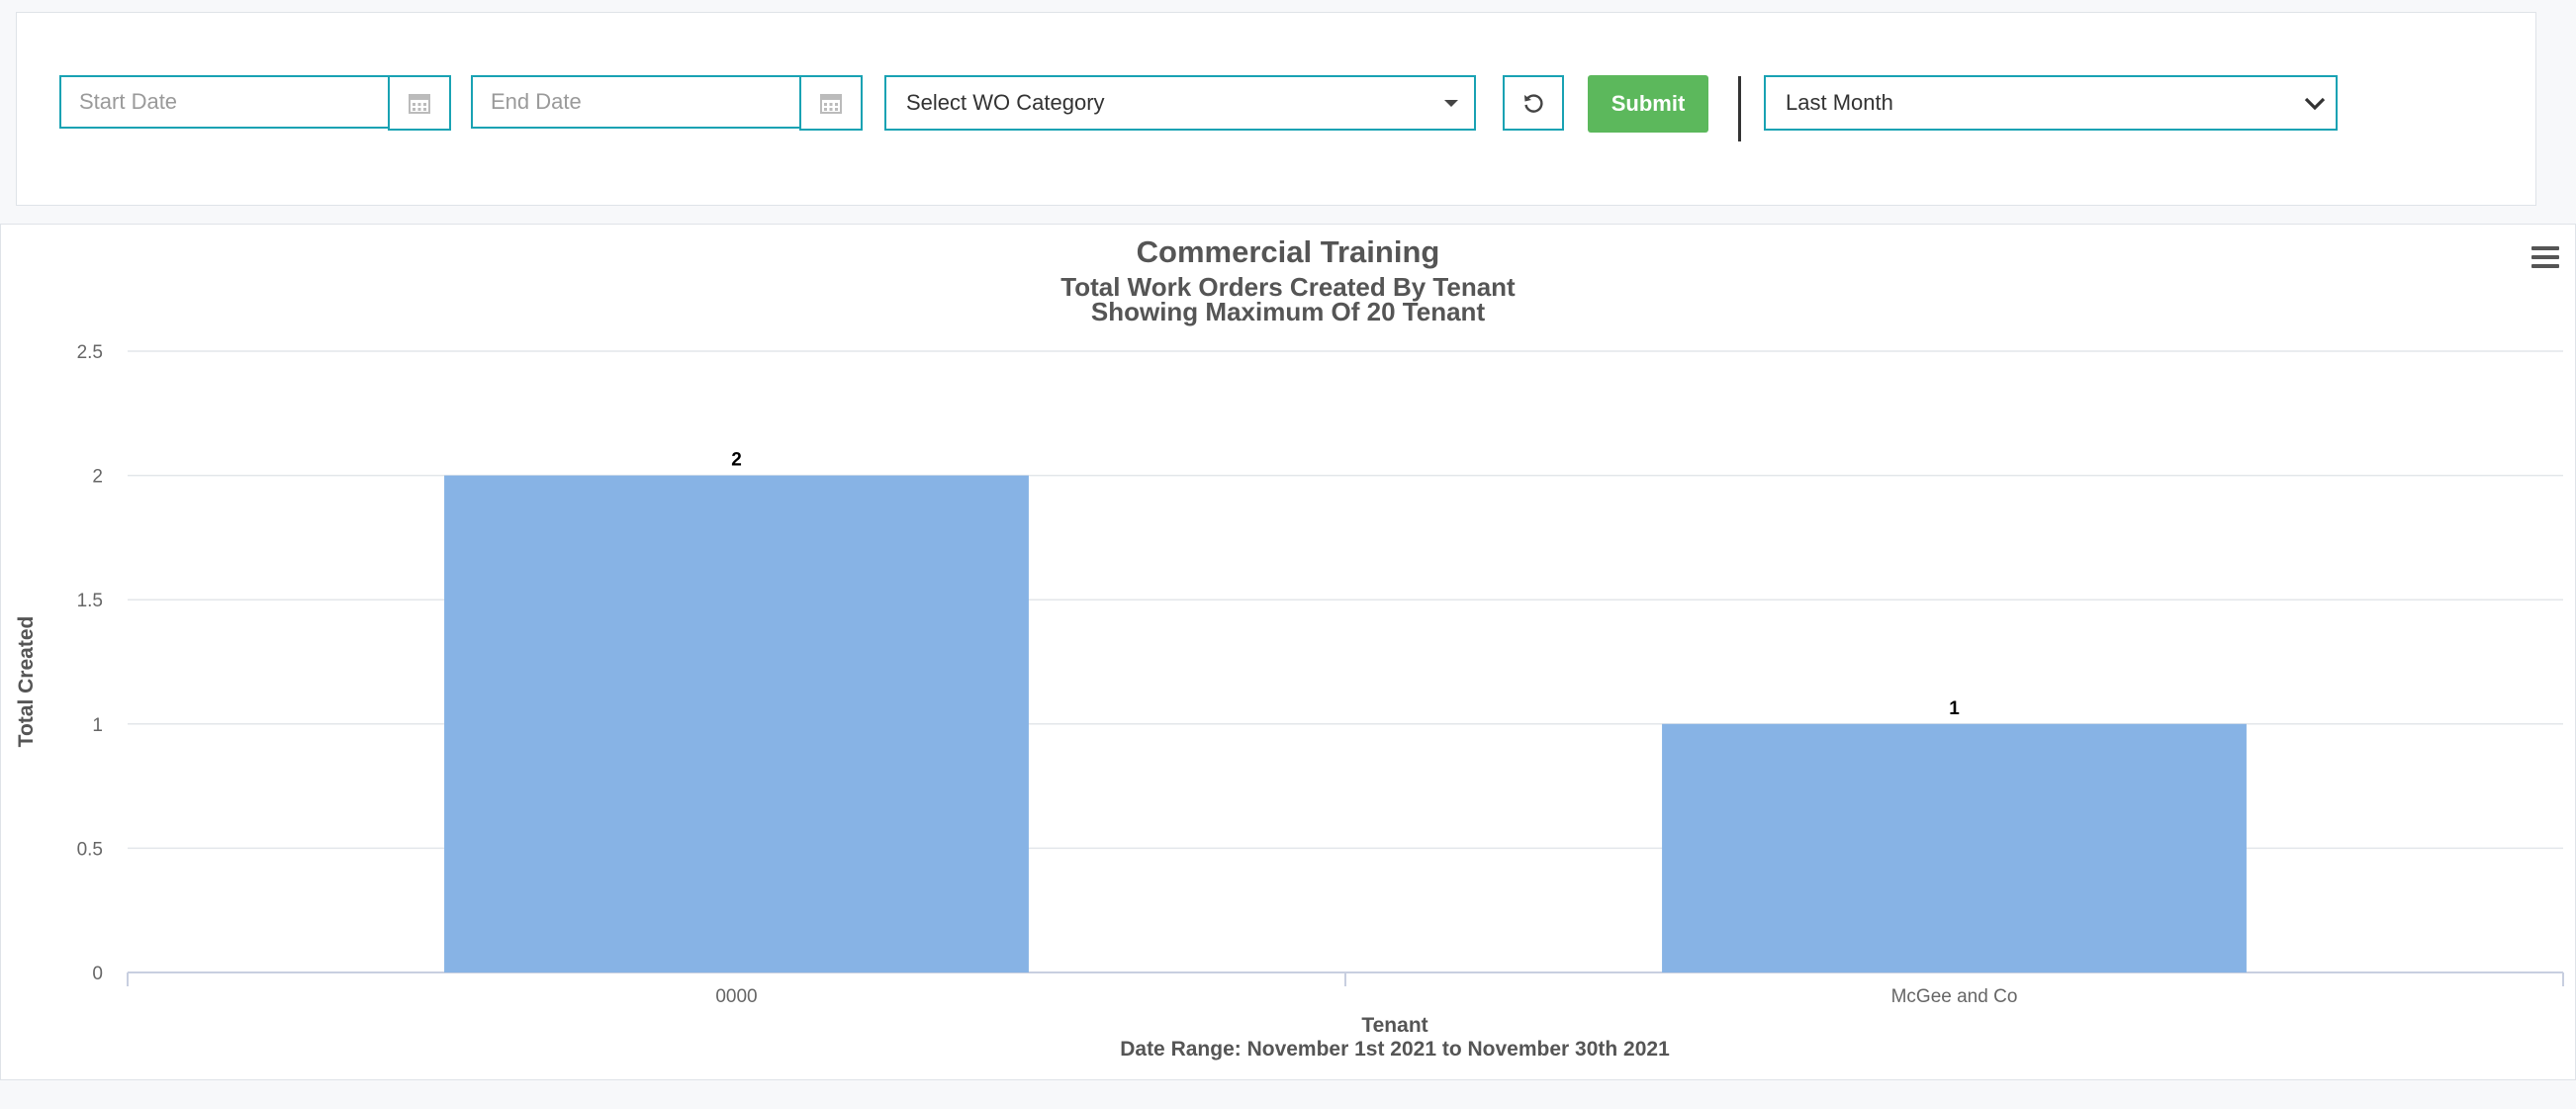 This screenshot has height=1109, width=2576. I want to click on x-axis-title: Tenant, so click(1394, 1025).